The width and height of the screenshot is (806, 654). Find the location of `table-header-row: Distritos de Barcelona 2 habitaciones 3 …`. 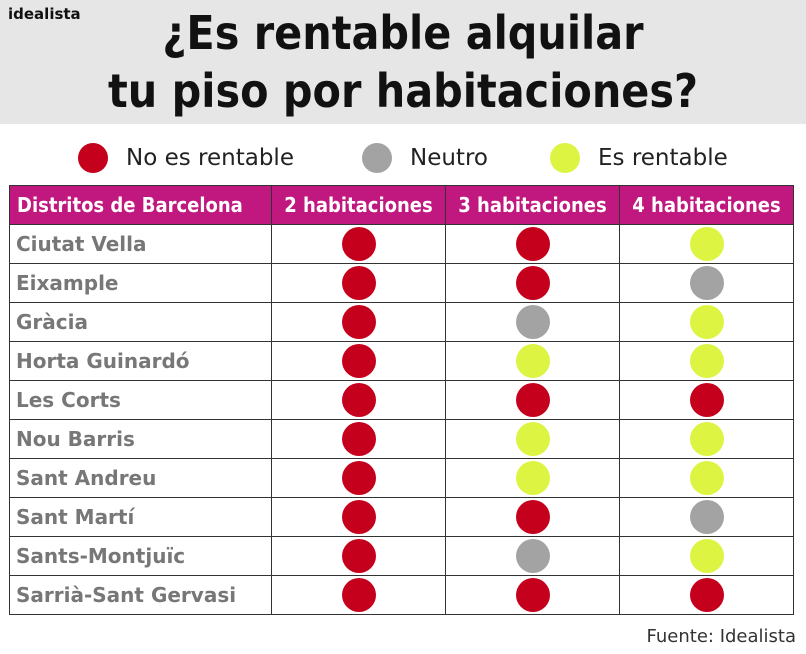

table-header-row: Distritos de Barcelona 2 habitaciones 3 … is located at coordinates (401, 205).